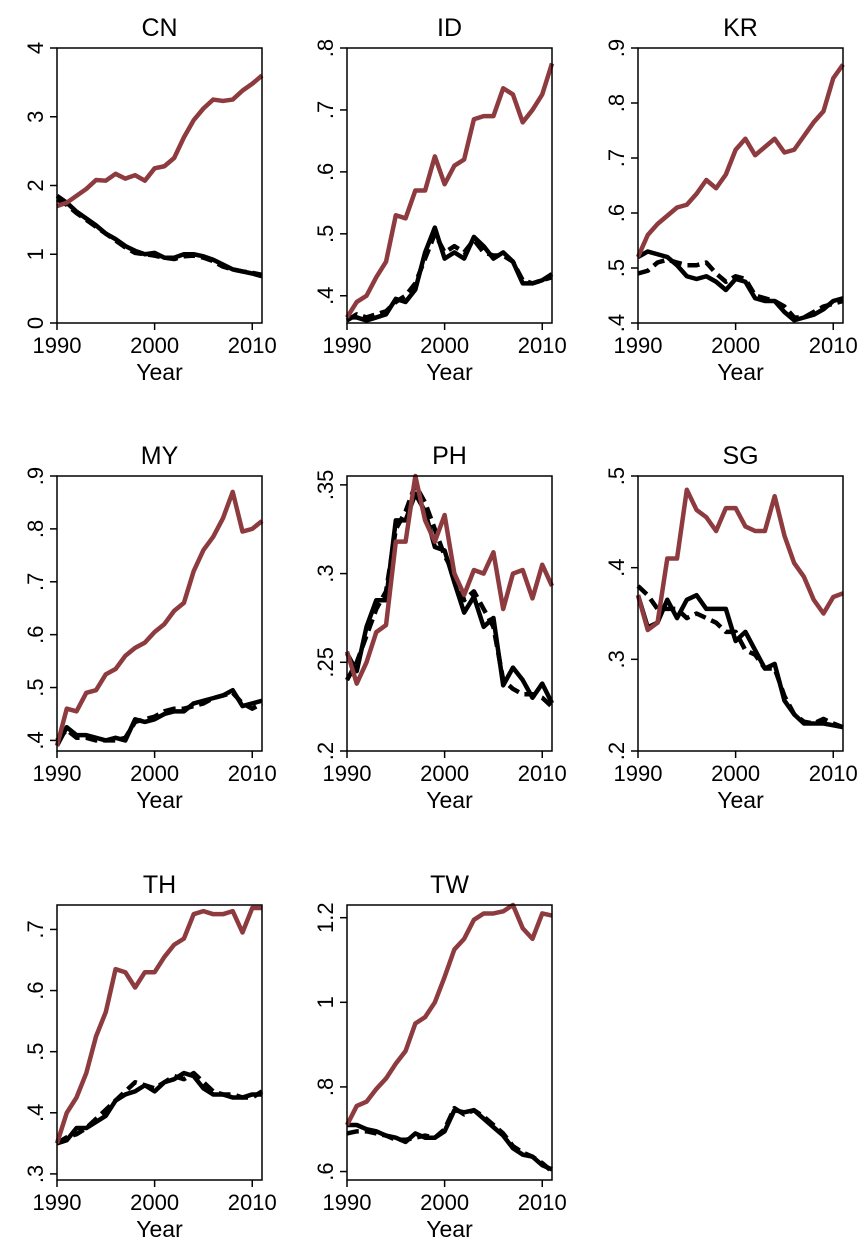 This screenshot has width=867, height=1249. What do you see at coordinates (449, 885) in the screenshot?
I see `panel-title: TW` at bounding box center [449, 885].